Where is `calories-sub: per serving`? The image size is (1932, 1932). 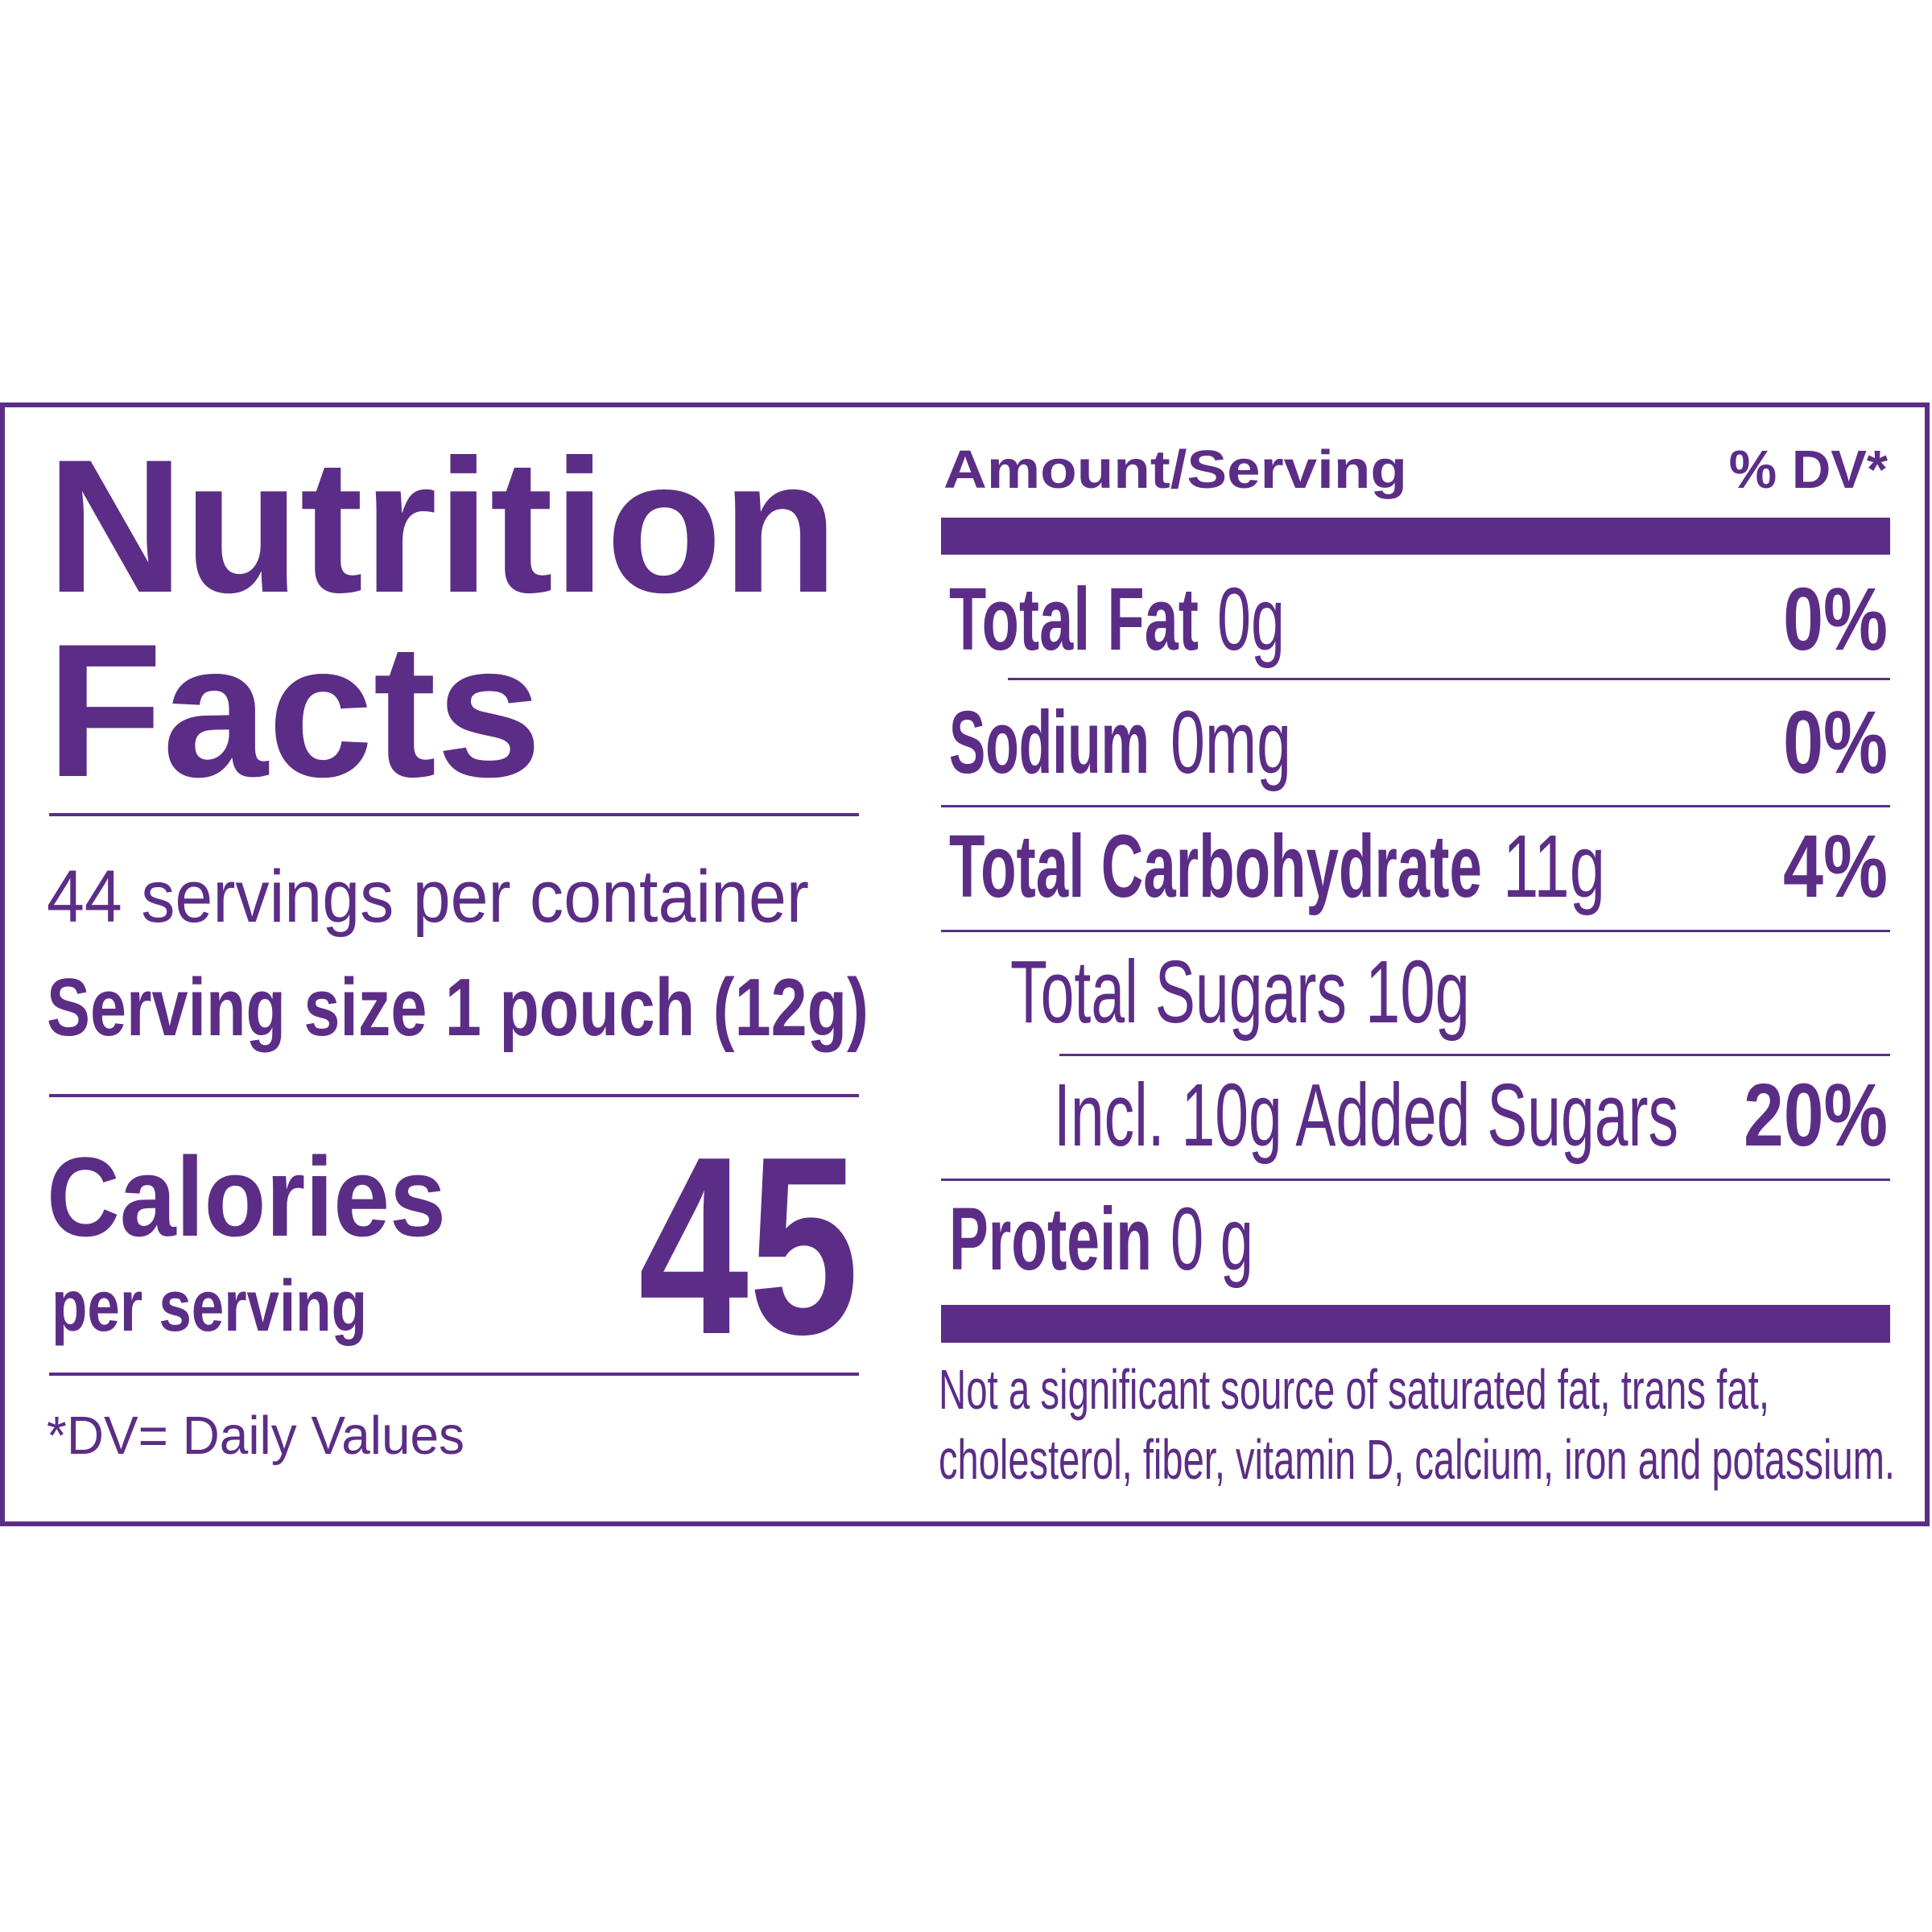
calories-sub: per serving is located at coordinates (209, 1306).